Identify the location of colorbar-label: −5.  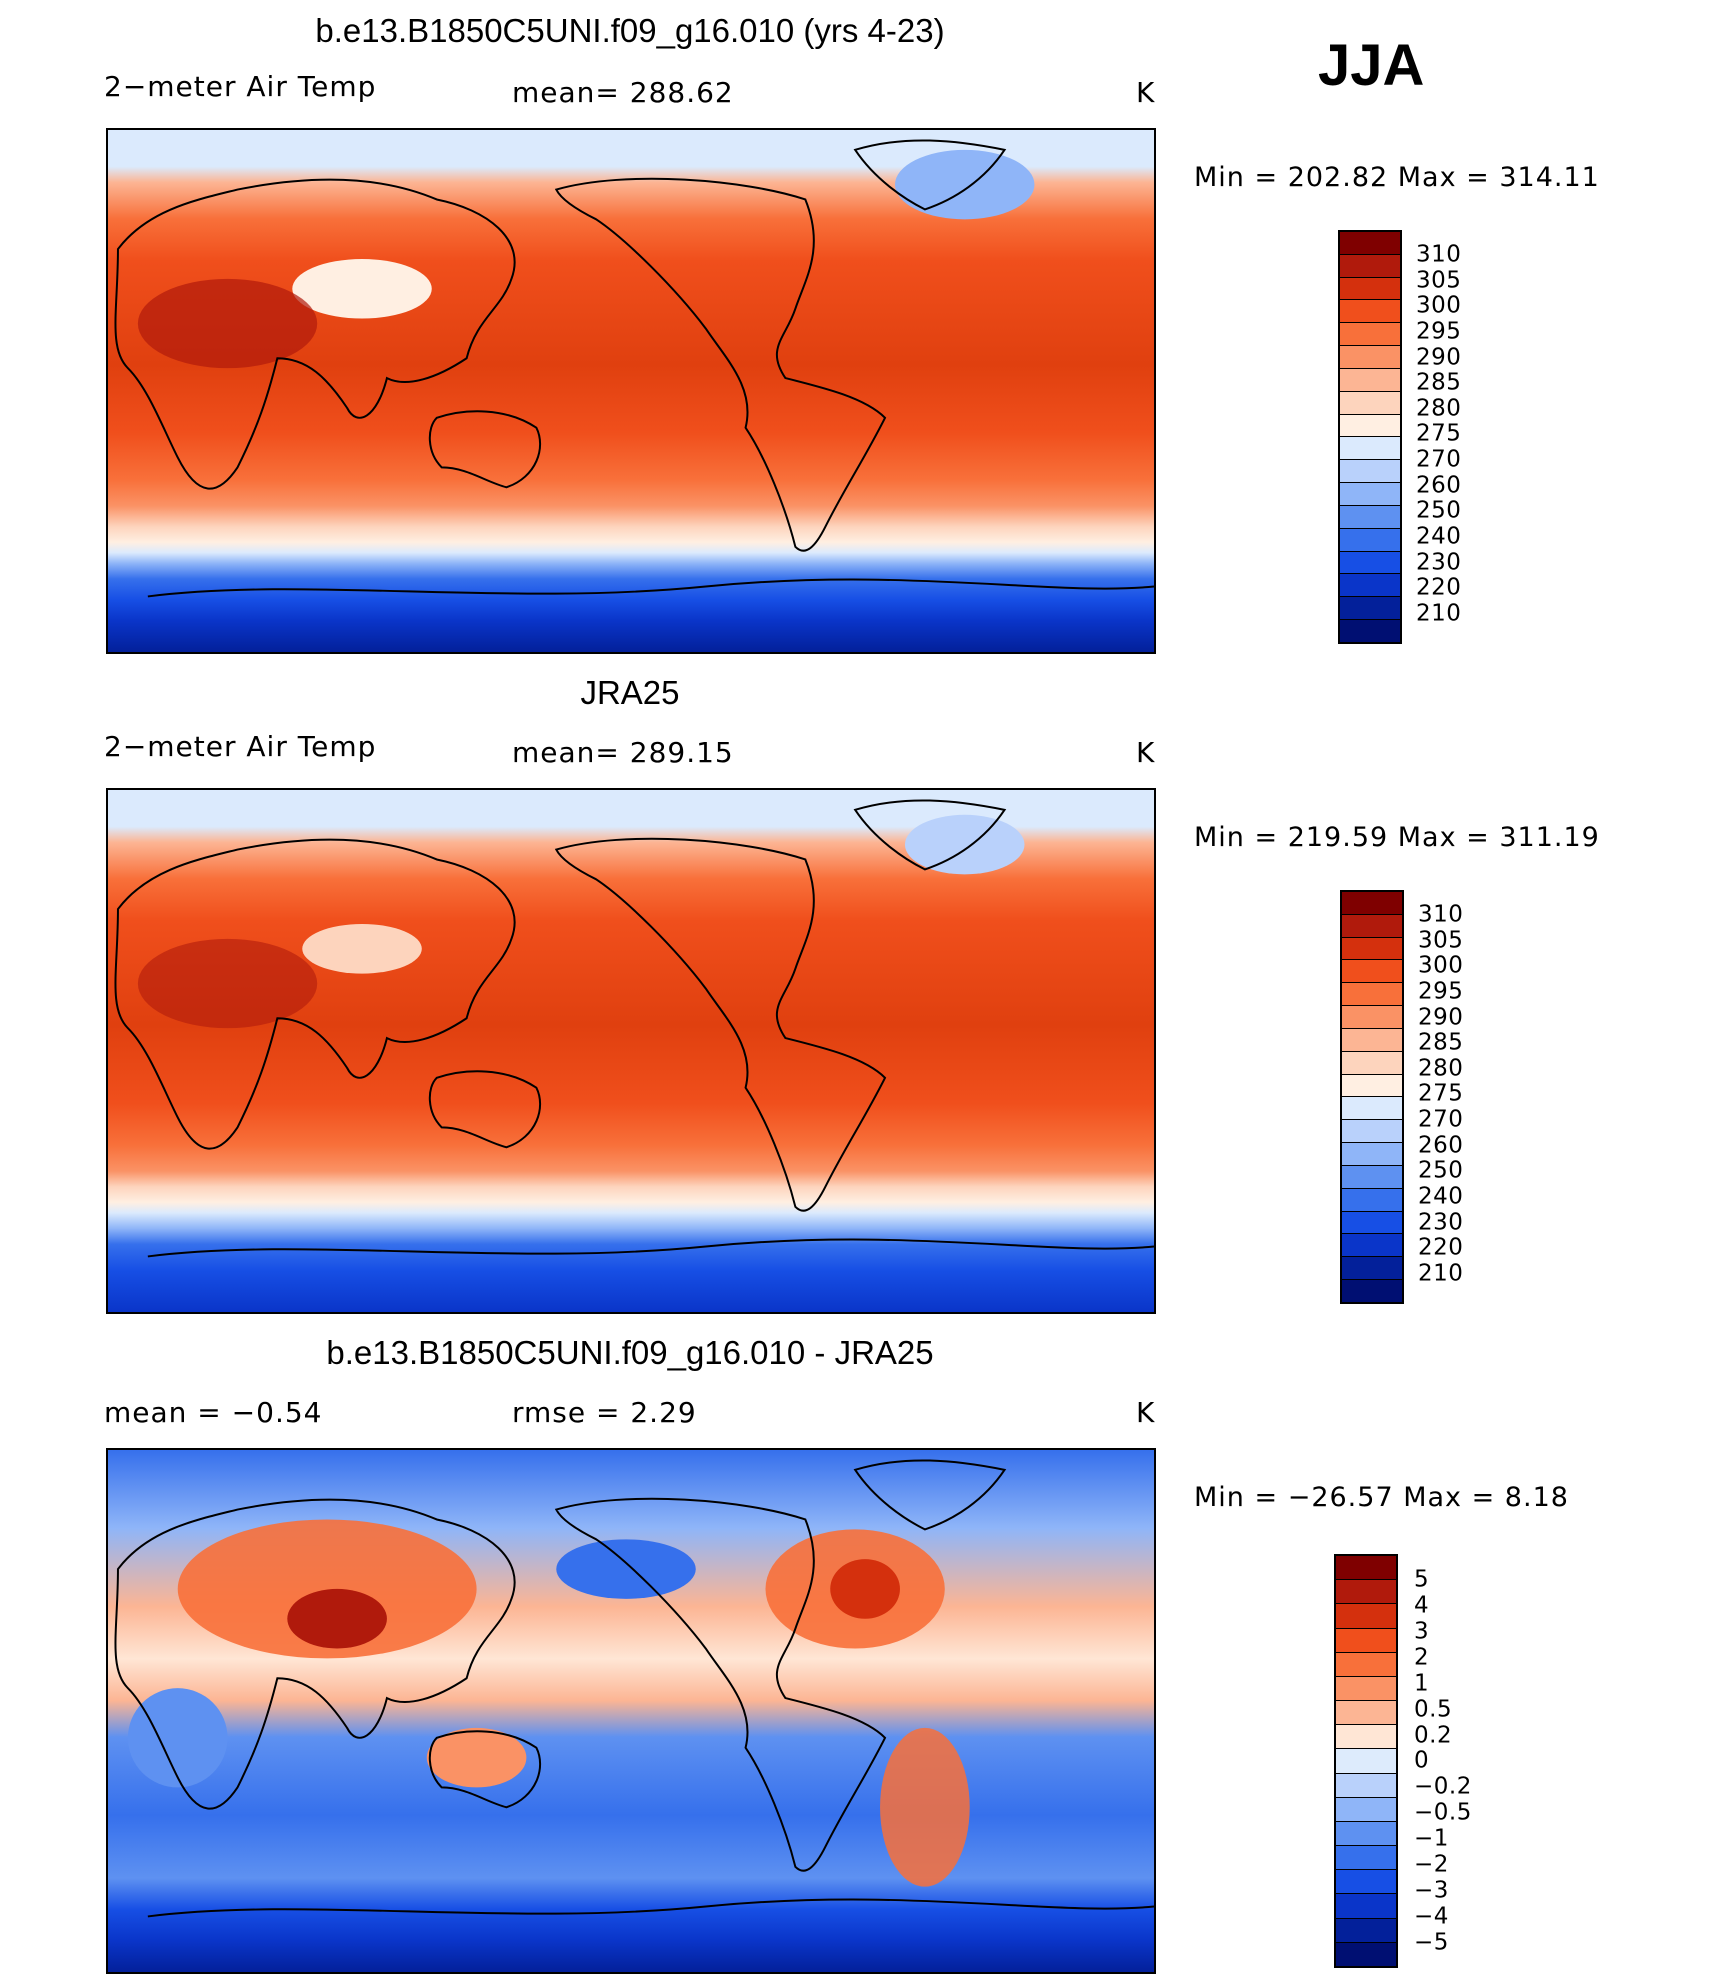
(1431, 1942).